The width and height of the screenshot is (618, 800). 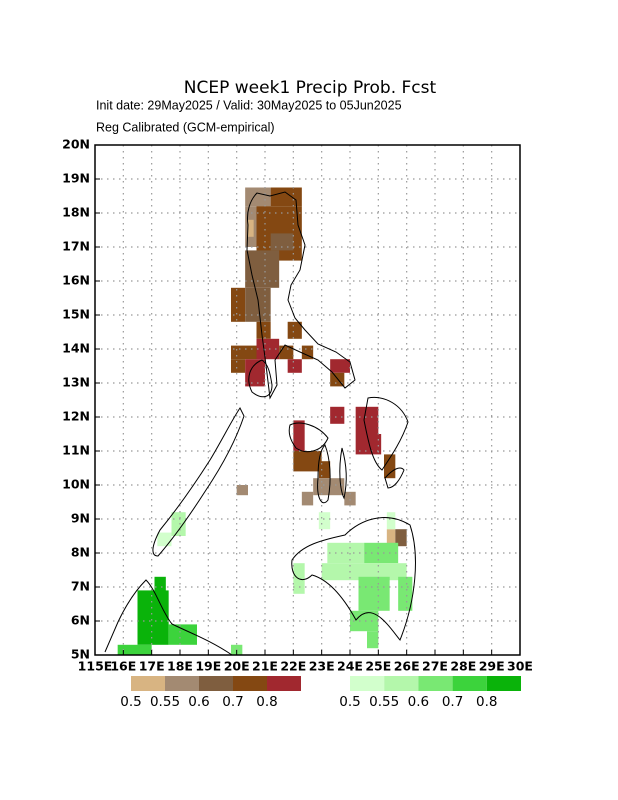 I want to click on y-tick-label: 7N, so click(x=80, y=586).